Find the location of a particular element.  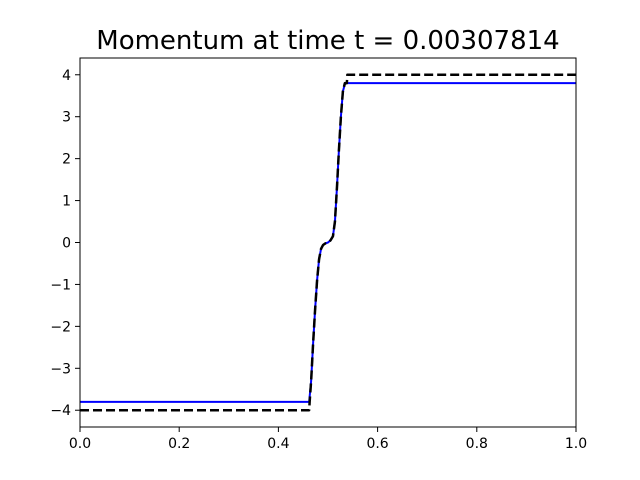

x-tick-label: 0.2 is located at coordinates (179, 444).